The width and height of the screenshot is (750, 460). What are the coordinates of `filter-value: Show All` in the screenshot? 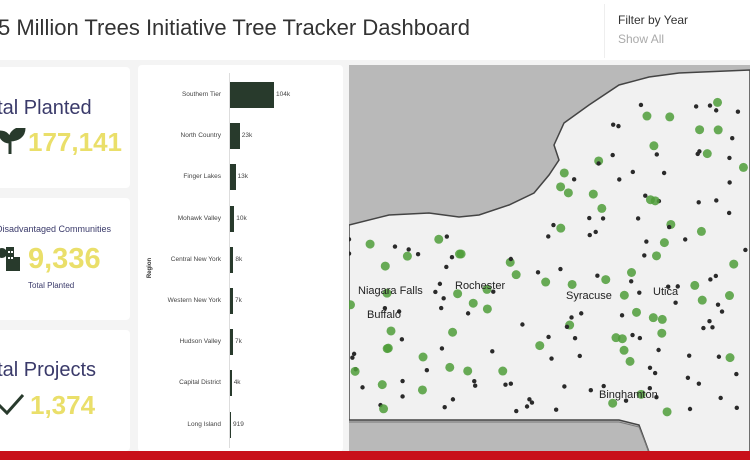 It's located at (641, 39).